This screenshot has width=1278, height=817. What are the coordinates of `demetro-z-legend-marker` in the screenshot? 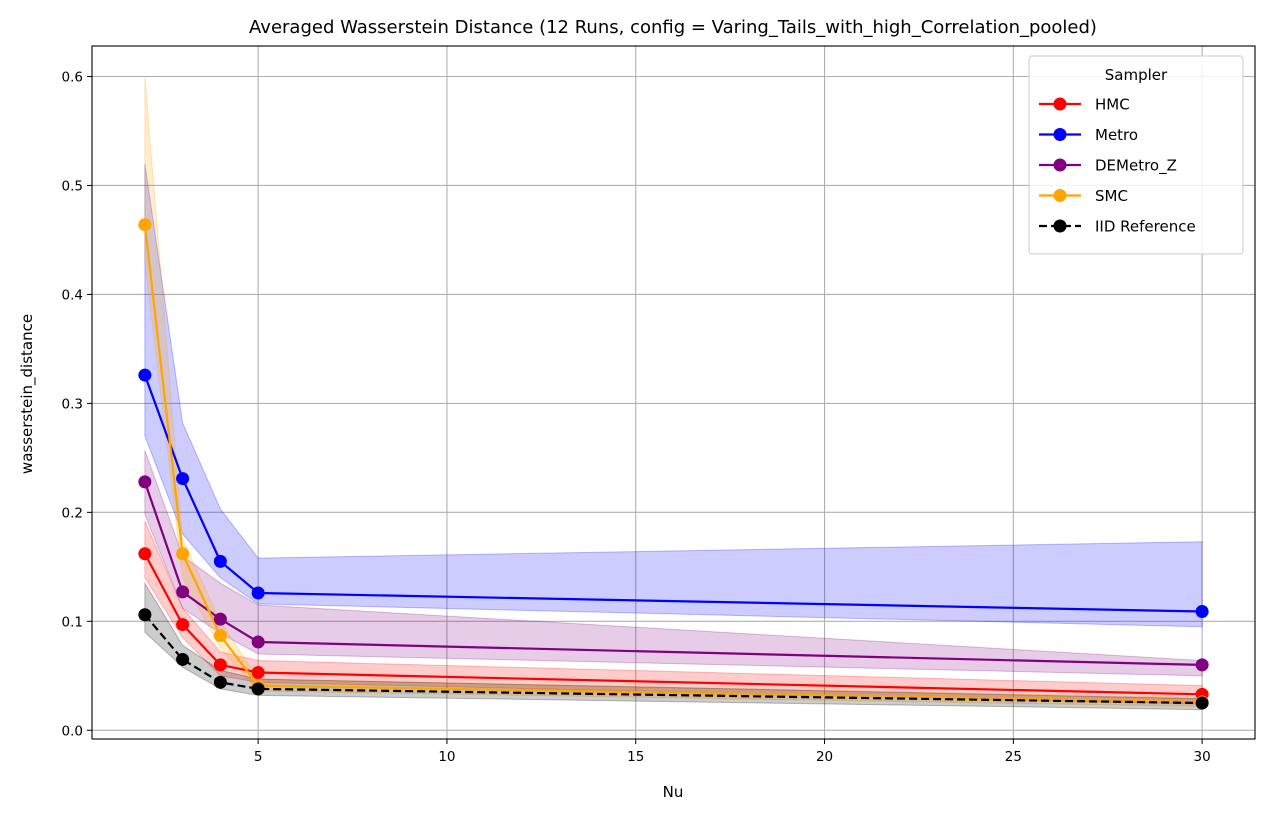 It's located at (1060, 165).